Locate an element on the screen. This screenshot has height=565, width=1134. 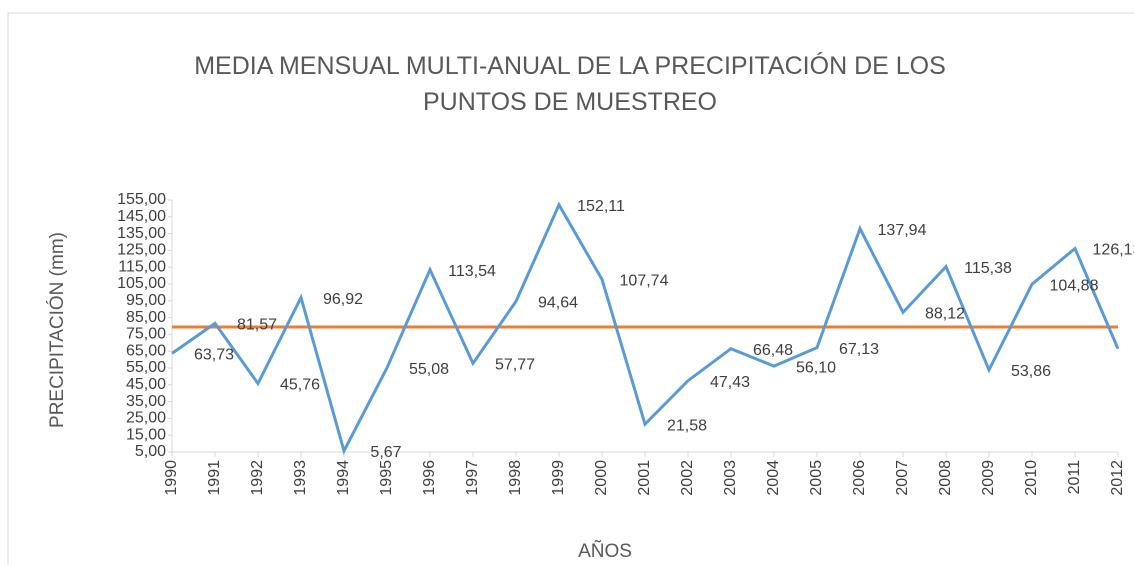
data-label: 107,74 is located at coordinates (644, 281).